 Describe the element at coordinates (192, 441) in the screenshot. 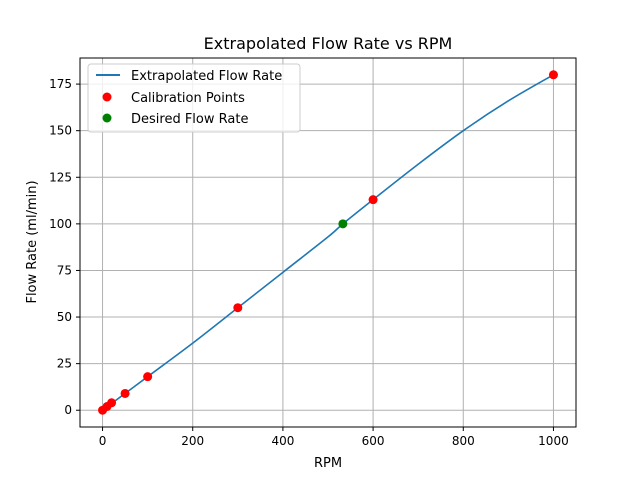

I see `x-tick-label: 200` at that location.